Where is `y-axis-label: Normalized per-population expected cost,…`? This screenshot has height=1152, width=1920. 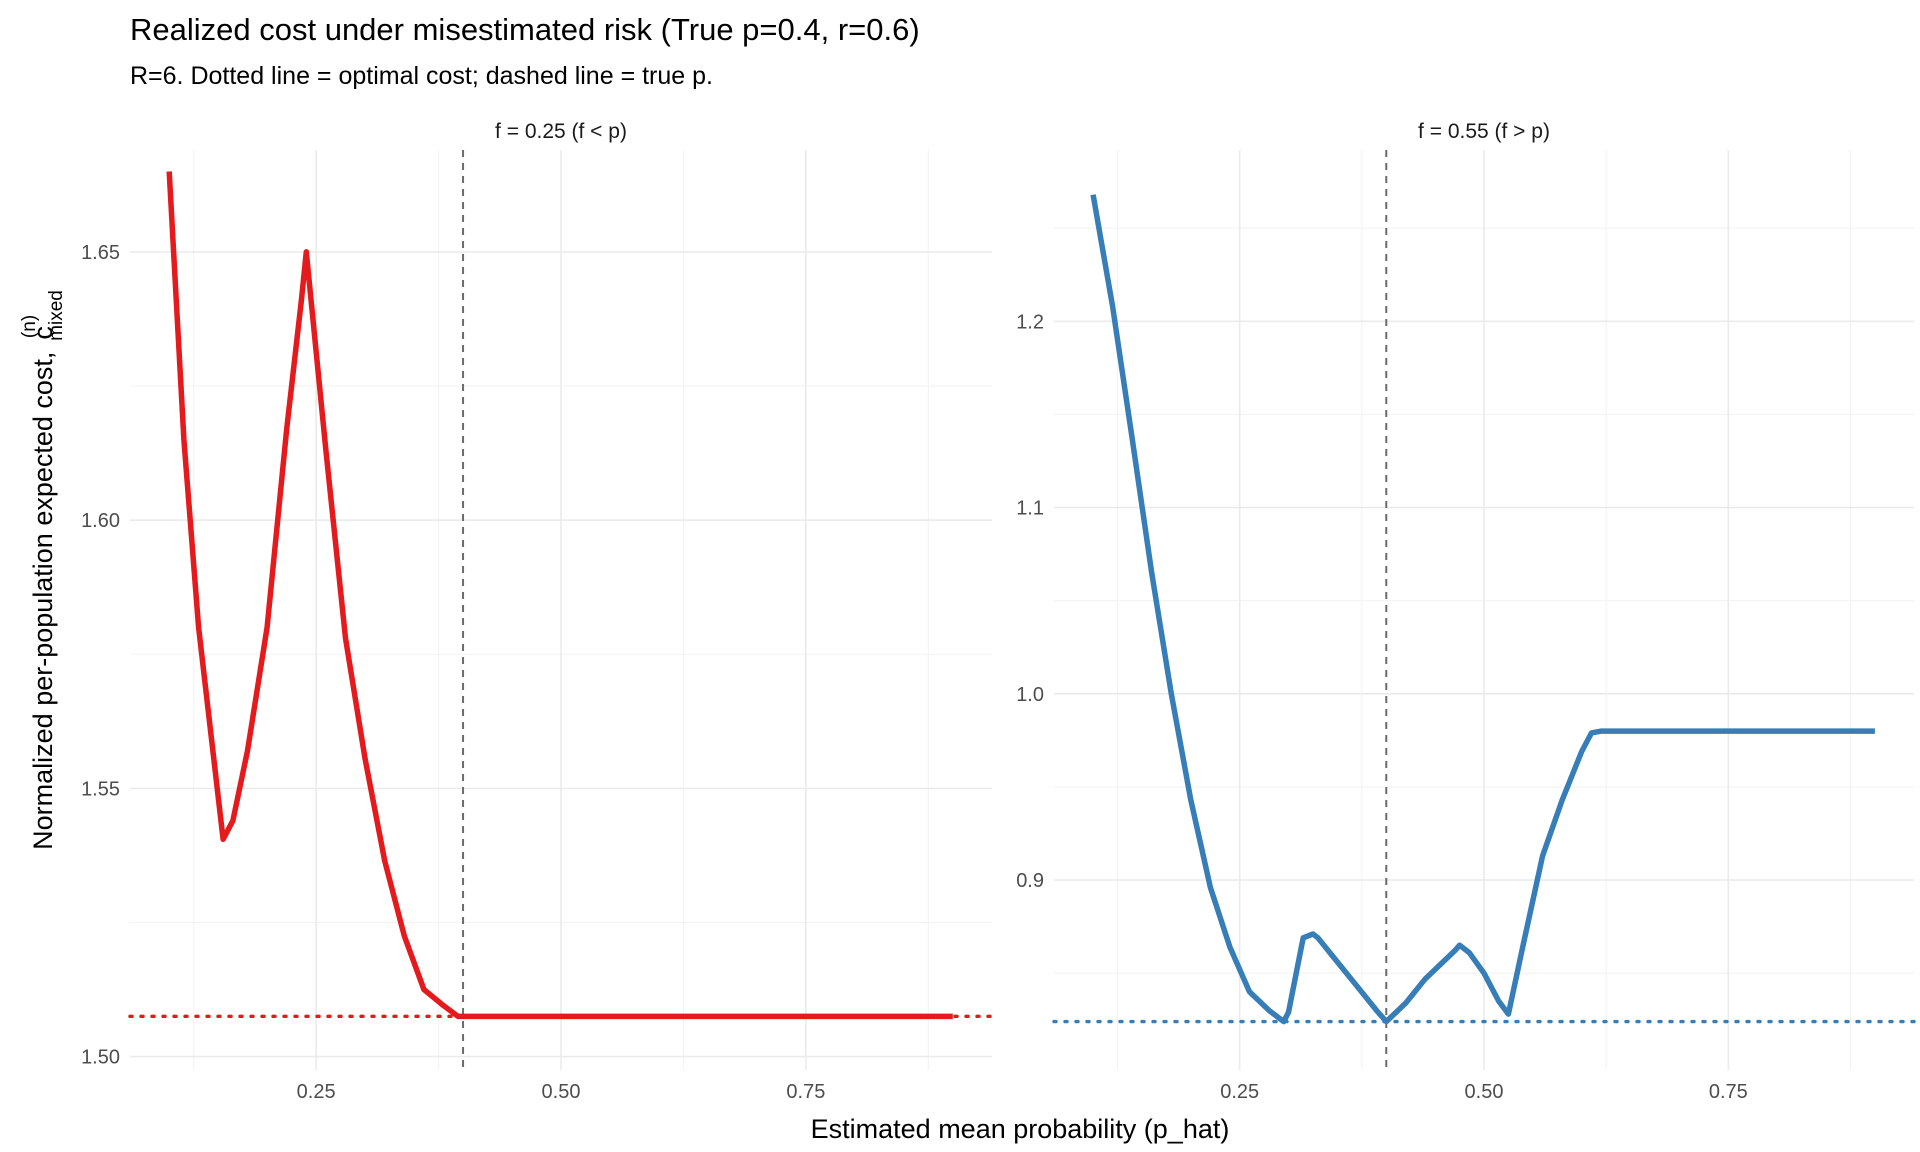 y-axis-label: Normalized per-population expected cost,… is located at coordinates (43, 570).